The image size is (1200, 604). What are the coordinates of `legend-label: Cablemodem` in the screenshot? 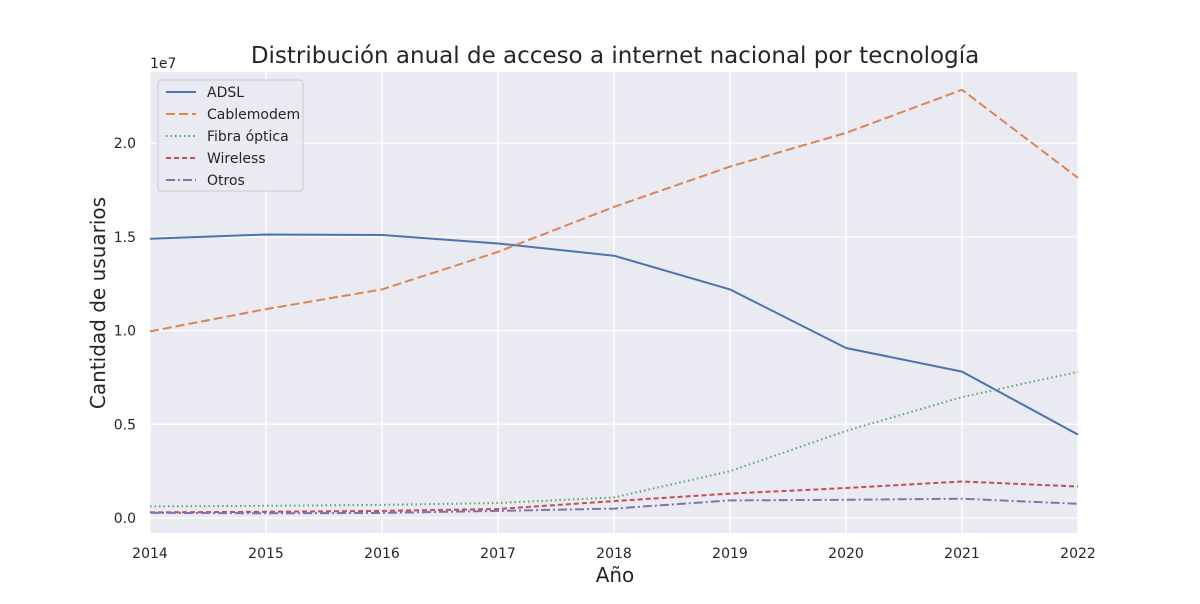 It's located at (253, 115).